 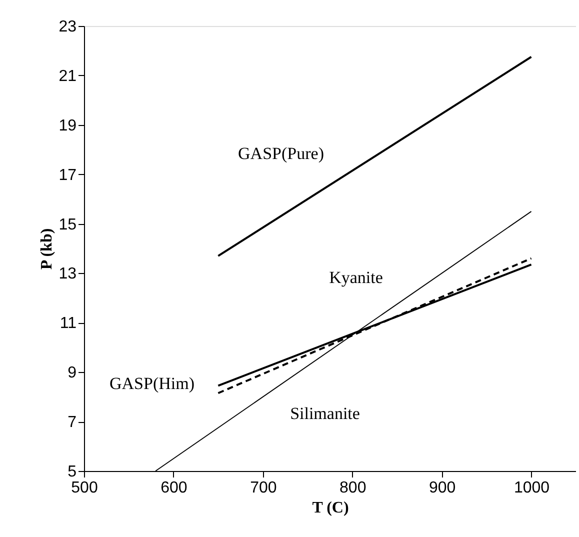 I want to click on y-tick-label: 5, so click(x=72, y=472).